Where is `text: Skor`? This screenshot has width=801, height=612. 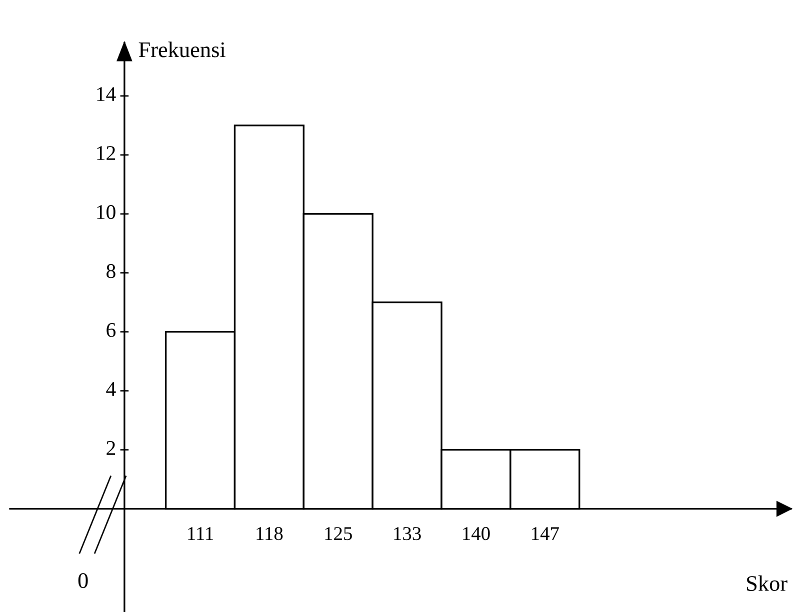 text: Skor is located at coordinates (767, 583).